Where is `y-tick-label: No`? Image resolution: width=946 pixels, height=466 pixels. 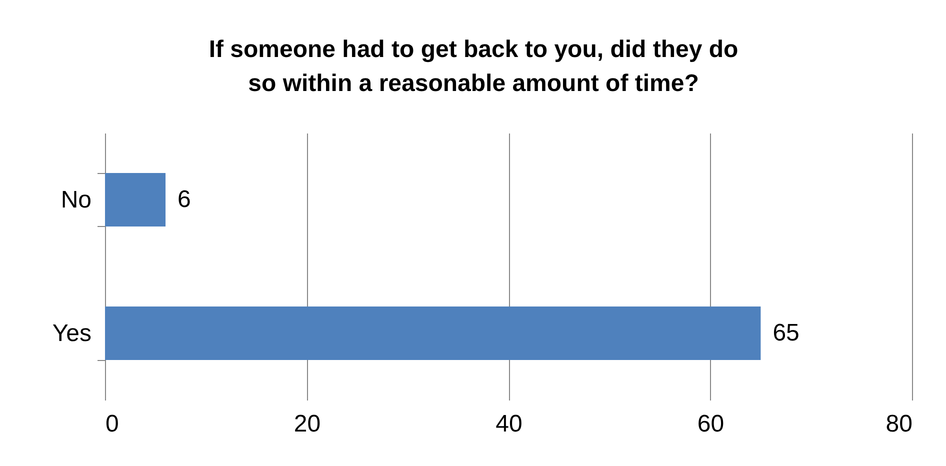 y-tick-label: No is located at coordinates (76, 200).